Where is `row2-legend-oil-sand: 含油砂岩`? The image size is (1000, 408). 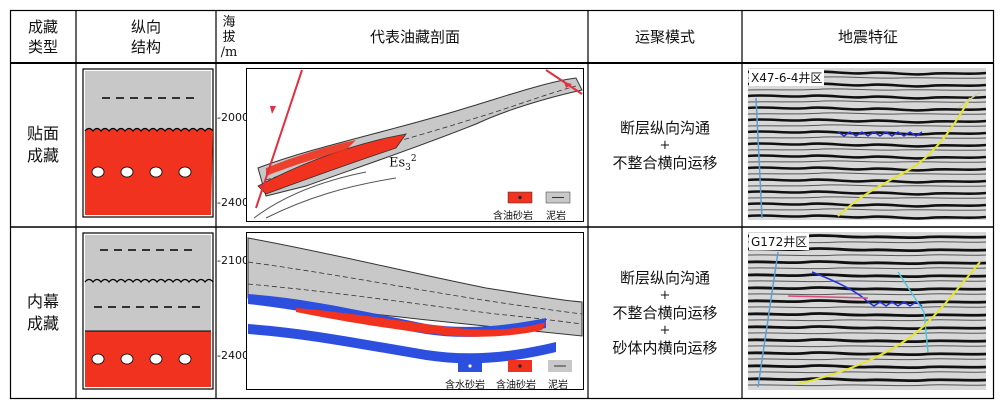 row2-legend-oil-sand: 含油砂岩 is located at coordinates (516, 385).